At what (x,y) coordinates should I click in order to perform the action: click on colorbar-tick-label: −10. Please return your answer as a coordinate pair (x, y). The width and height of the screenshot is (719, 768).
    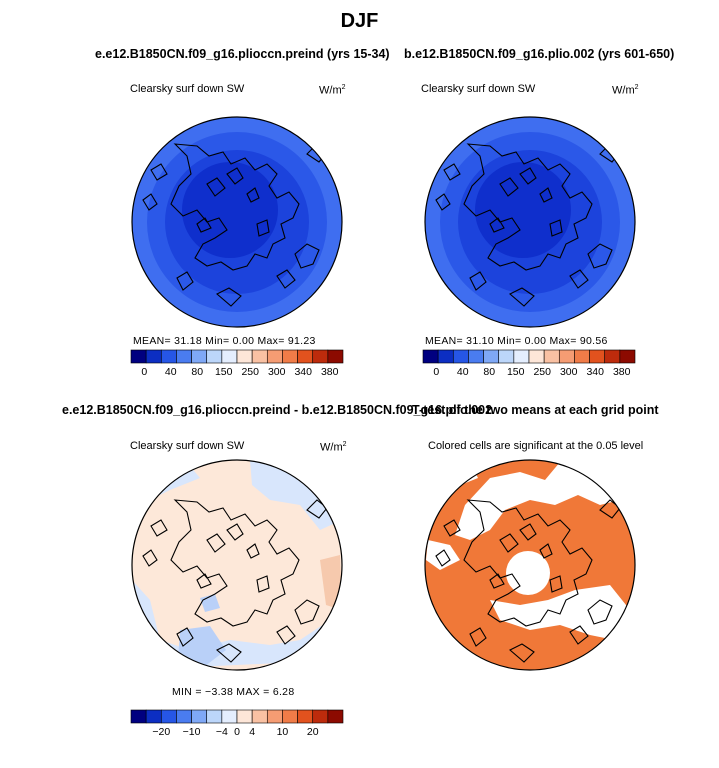
    Looking at the image, I should click on (191, 732).